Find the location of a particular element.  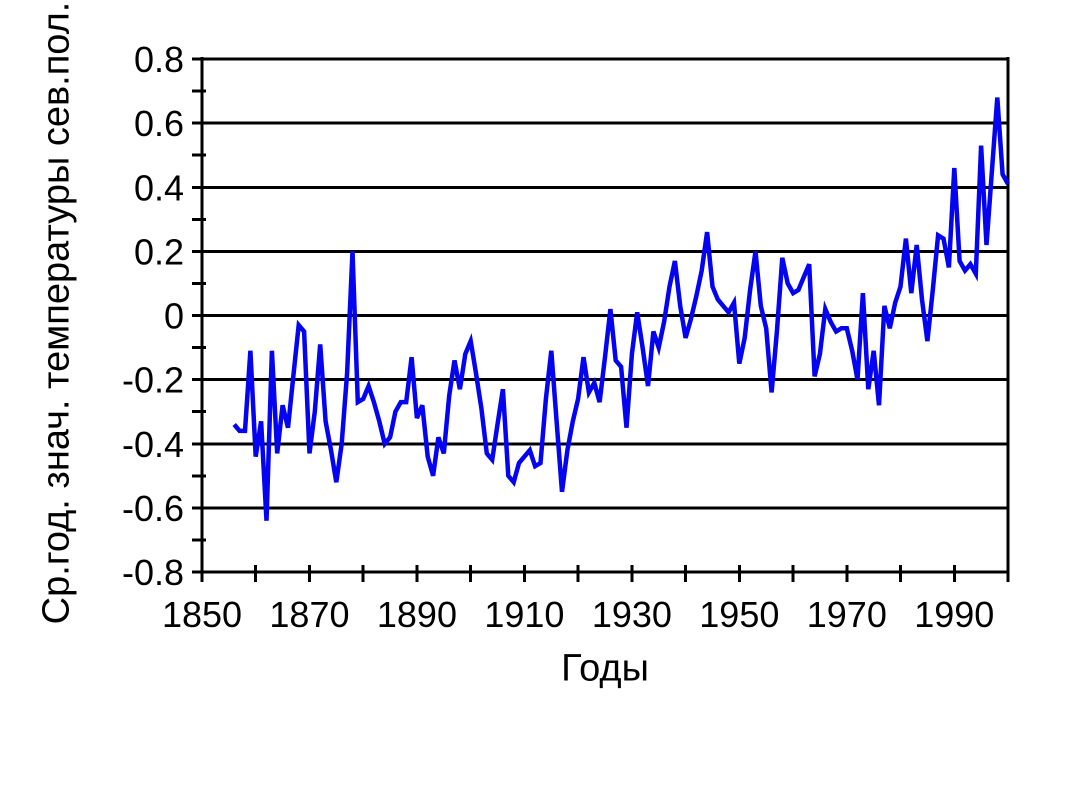

x-axis-title: Годы is located at coordinates (605, 668).